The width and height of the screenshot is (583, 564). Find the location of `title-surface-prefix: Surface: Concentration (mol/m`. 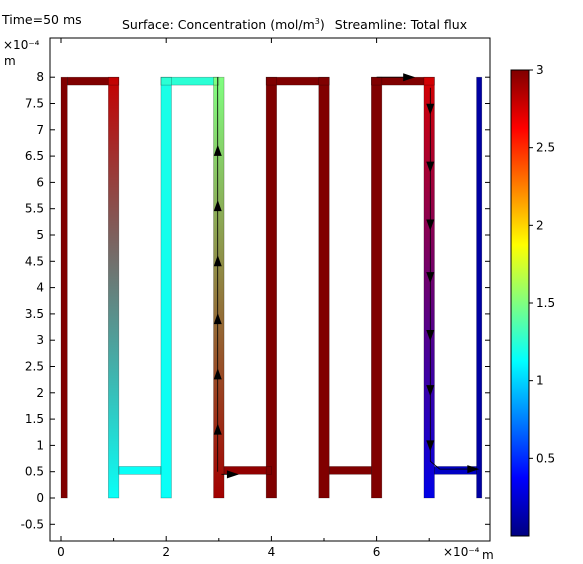

title-surface-prefix: Surface: Concentration (mol/m is located at coordinates (218, 24).